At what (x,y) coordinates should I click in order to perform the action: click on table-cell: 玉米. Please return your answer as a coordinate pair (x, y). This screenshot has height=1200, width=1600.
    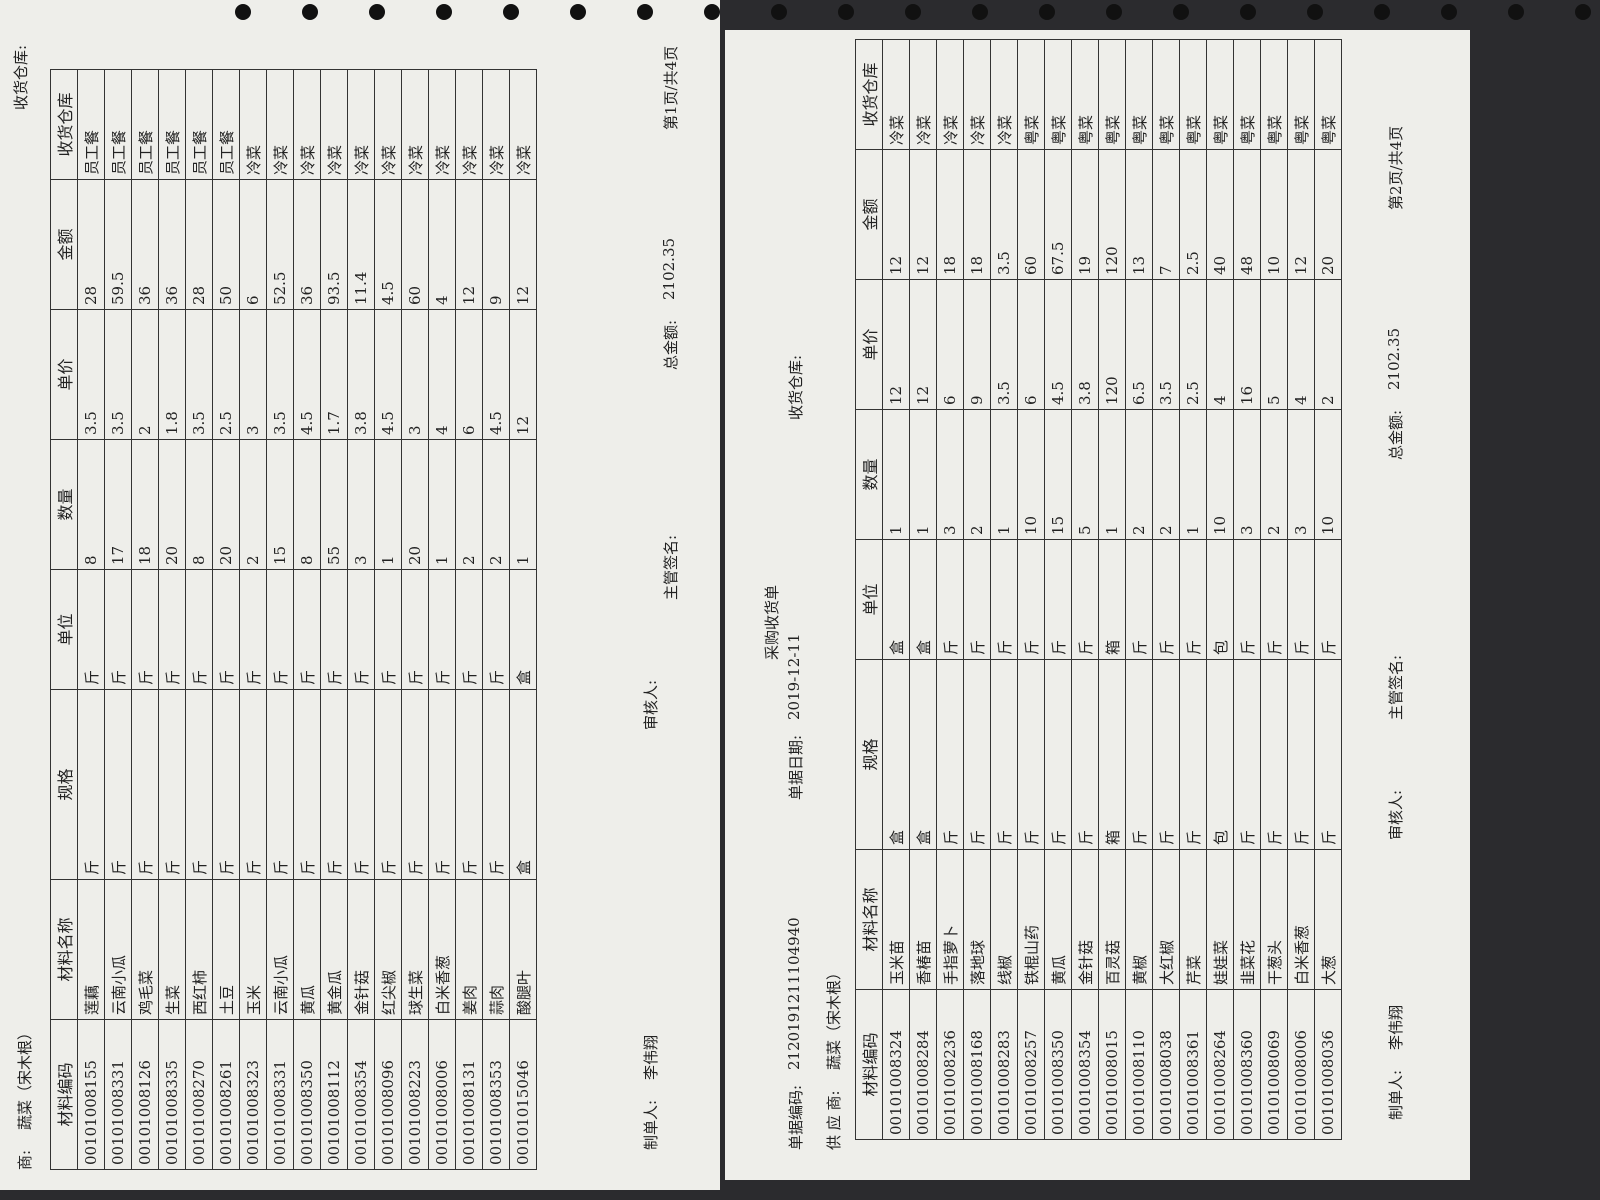
    Looking at the image, I should click on (253, 949).